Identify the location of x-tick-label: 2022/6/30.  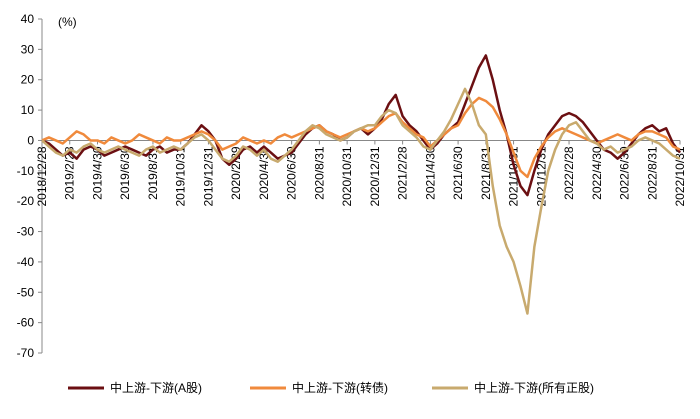
(625, 173).